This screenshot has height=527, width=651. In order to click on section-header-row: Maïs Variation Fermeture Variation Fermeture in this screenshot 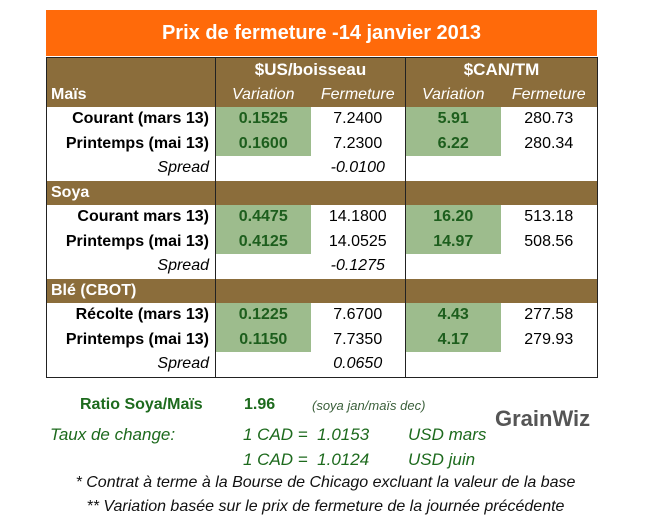, I will do `click(322, 94)`.